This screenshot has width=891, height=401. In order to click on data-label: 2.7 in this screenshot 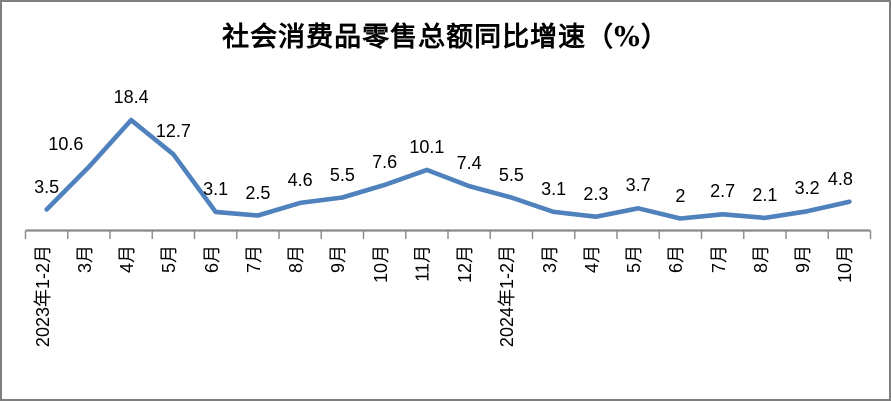, I will do `click(723, 191)`.